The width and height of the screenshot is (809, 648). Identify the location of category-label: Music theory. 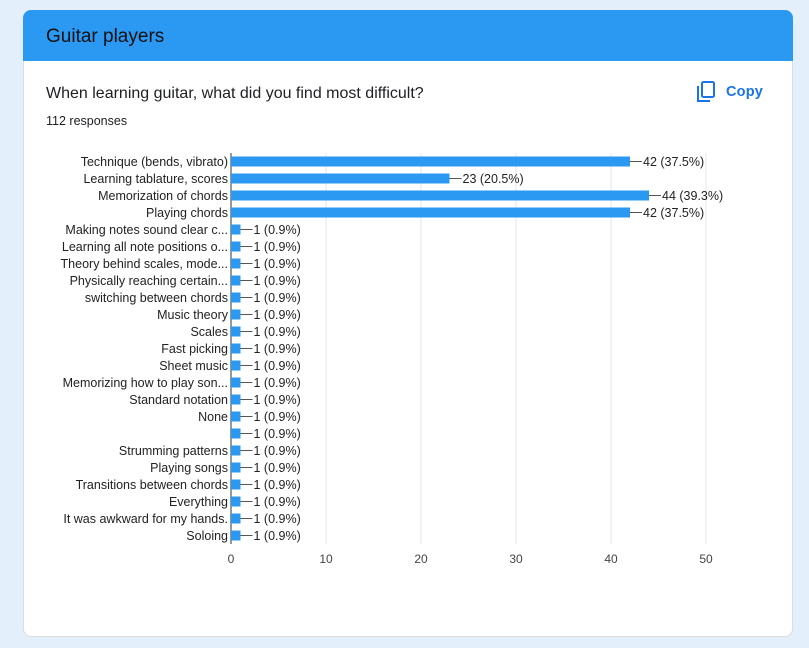
(193, 315).